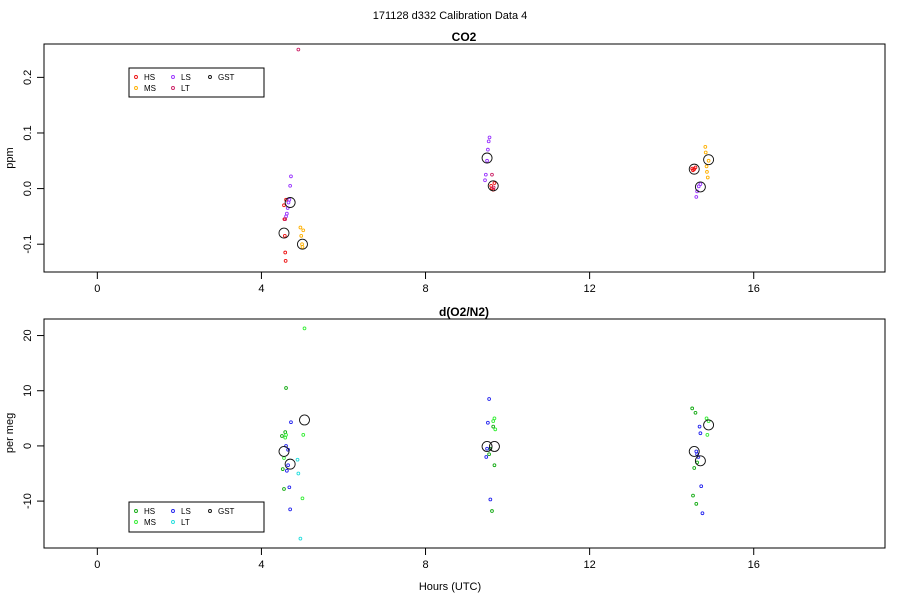 The image size is (900, 600). Describe the element at coordinates (589, 289) in the screenshot. I see `co2-x-tick-label: 12` at that location.